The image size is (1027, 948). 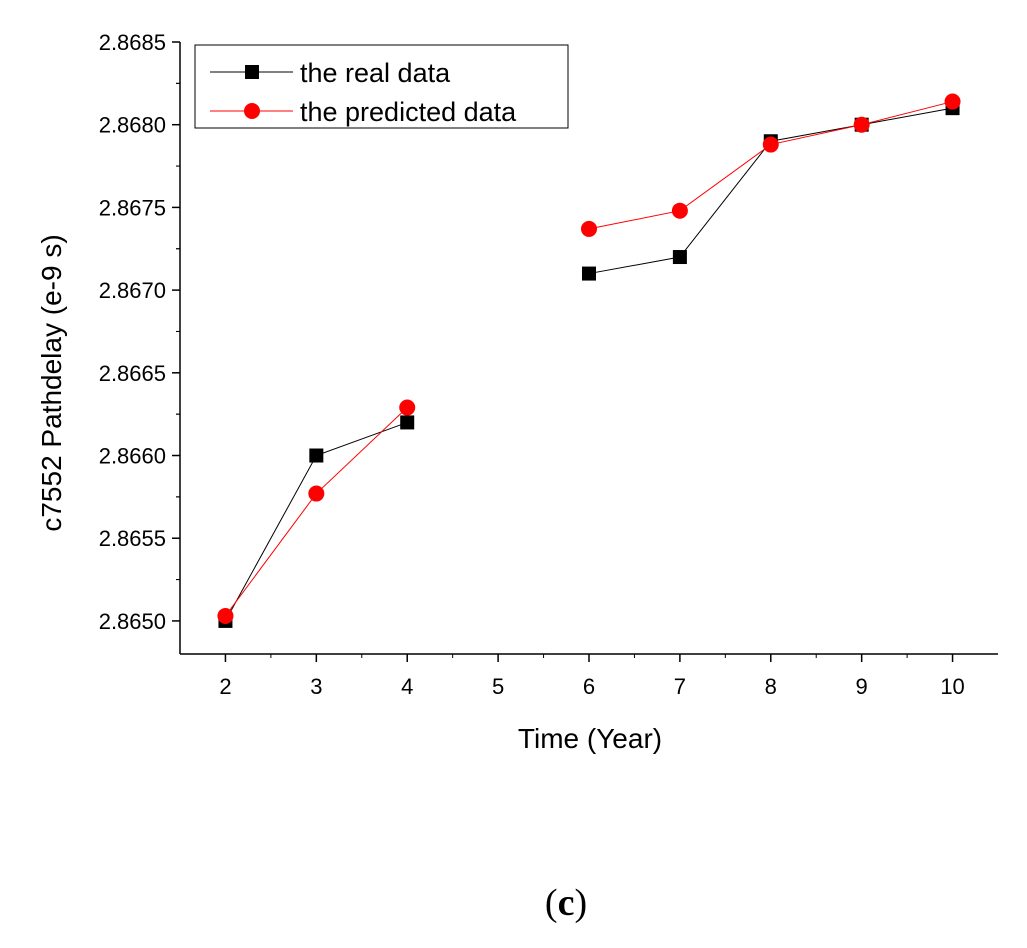 What do you see at coordinates (590, 738) in the screenshot?
I see `x-axis-title: Time (Year)` at bounding box center [590, 738].